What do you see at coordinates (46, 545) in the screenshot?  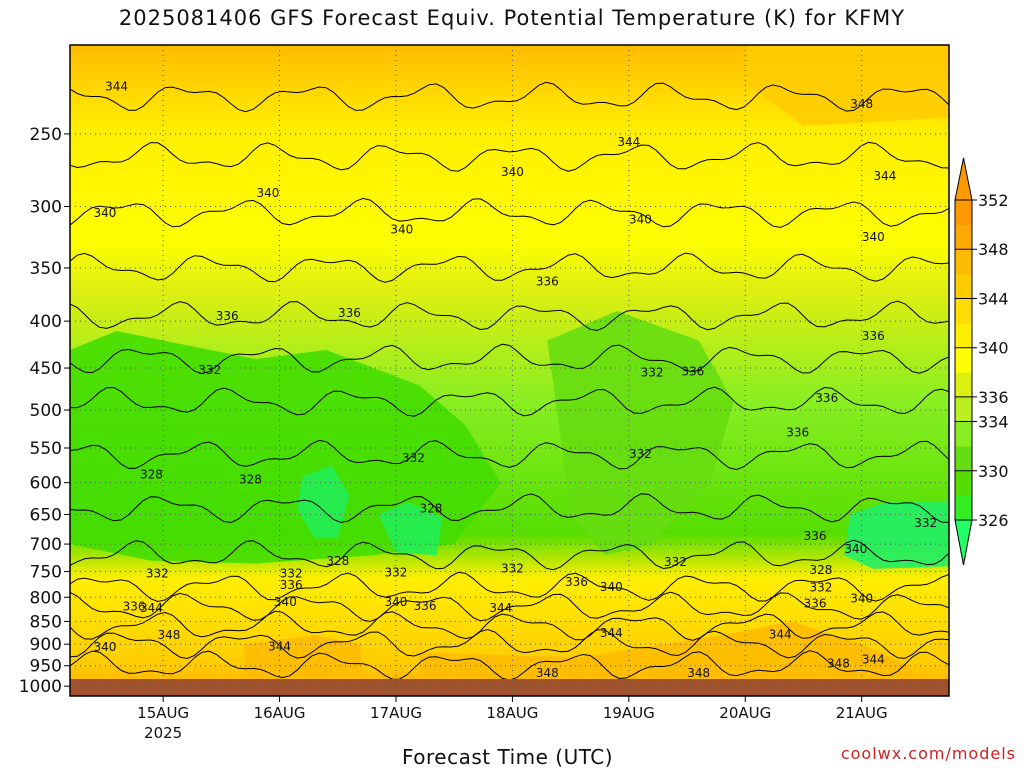 I see `y-tick-label: 700` at bounding box center [46, 545].